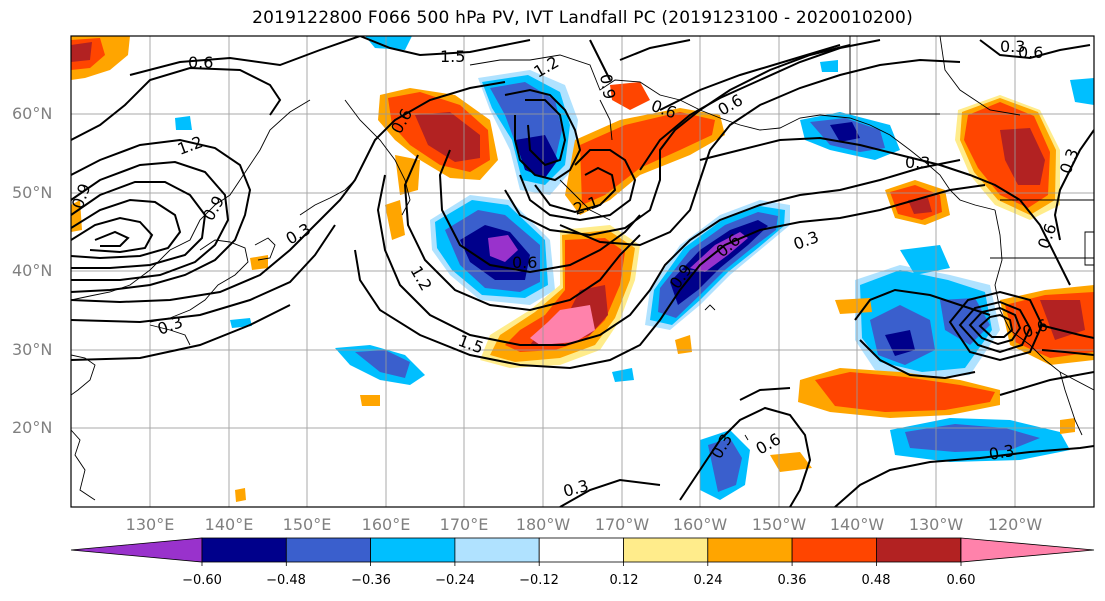 The width and height of the screenshot is (1105, 601). What do you see at coordinates (455, 580) in the screenshot?
I see `colorbar-tick-label: −0.24` at bounding box center [455, 580].